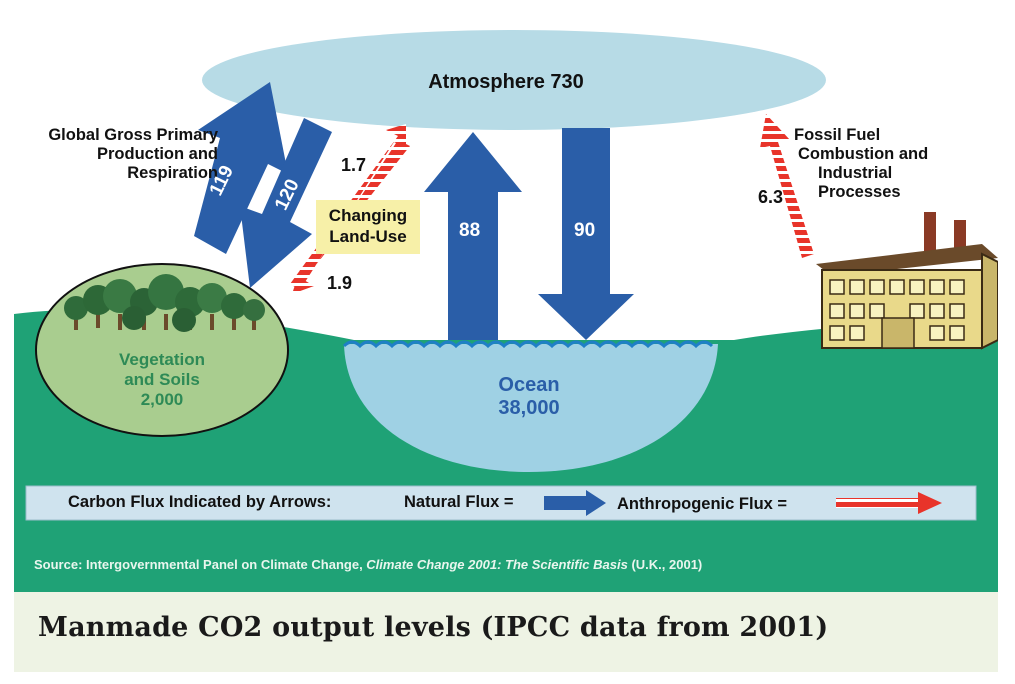  What do you see at coordinates (771, 197) in the screenshot?
I see `flux-6-3-label: 6.3` at bounding box center [771, 197].